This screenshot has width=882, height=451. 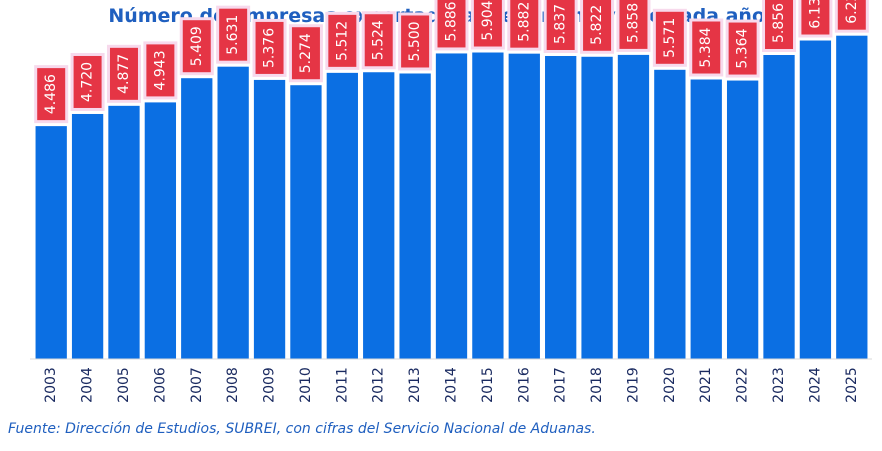 I want to click on x-tick-label-2003: 2003, so click(x=51, y=385).